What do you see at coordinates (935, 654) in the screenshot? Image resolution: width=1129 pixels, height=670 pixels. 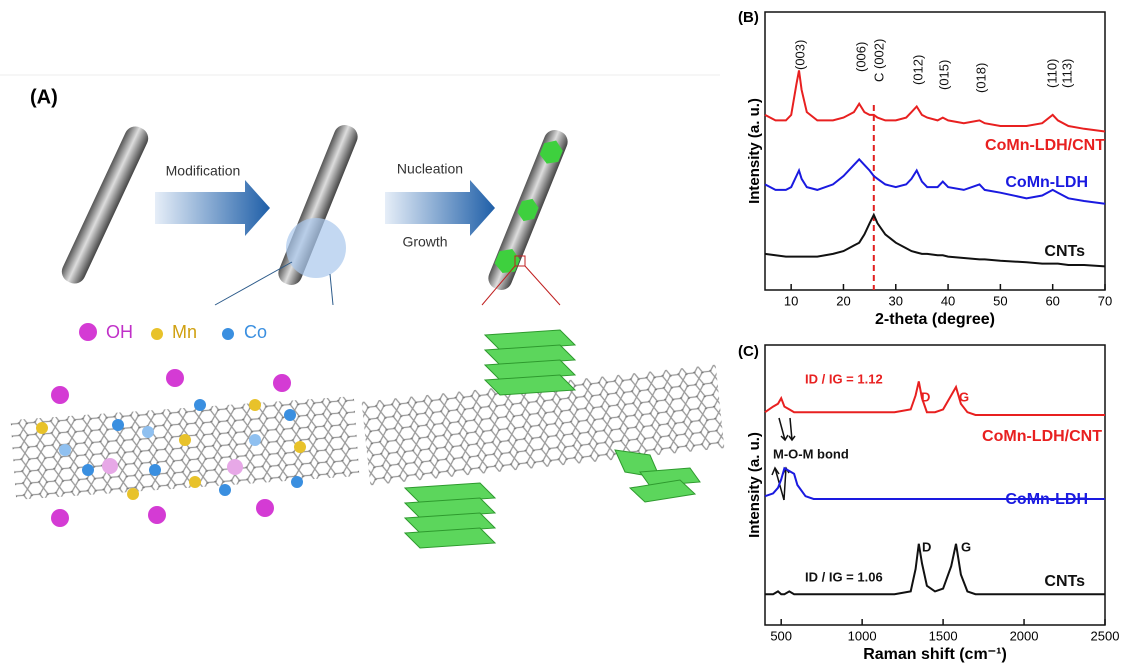 I see `x-axis-title: Raman shift (cm⁻¹)` at bounding box center [935, 654].